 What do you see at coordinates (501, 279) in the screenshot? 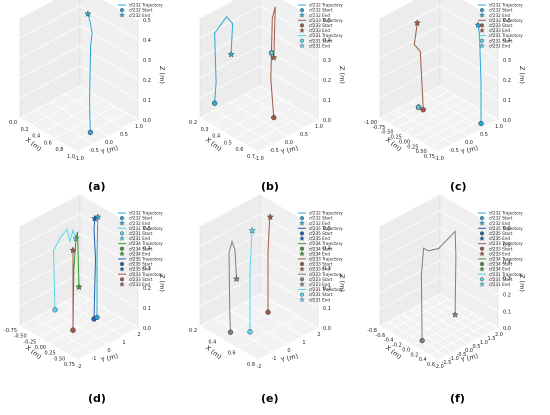
I see `legend-entry: cf231 Start` at bounding box center [501, 279].